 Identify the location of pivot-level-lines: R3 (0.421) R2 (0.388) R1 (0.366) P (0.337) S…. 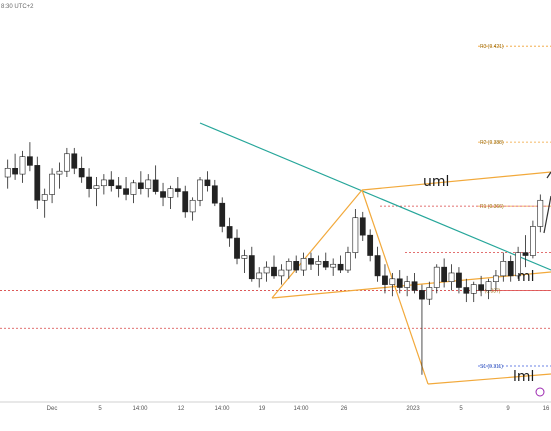
(514, 207).